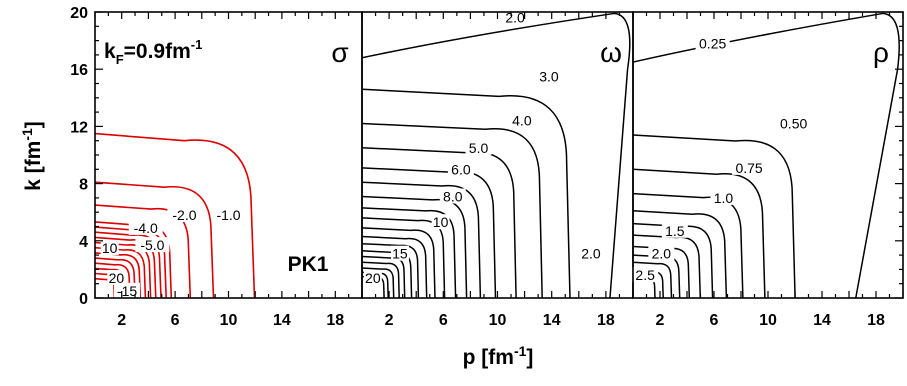 This screenshot has height=386, width=907. I want to click on contour-label: -2.0, so click(184, 215).